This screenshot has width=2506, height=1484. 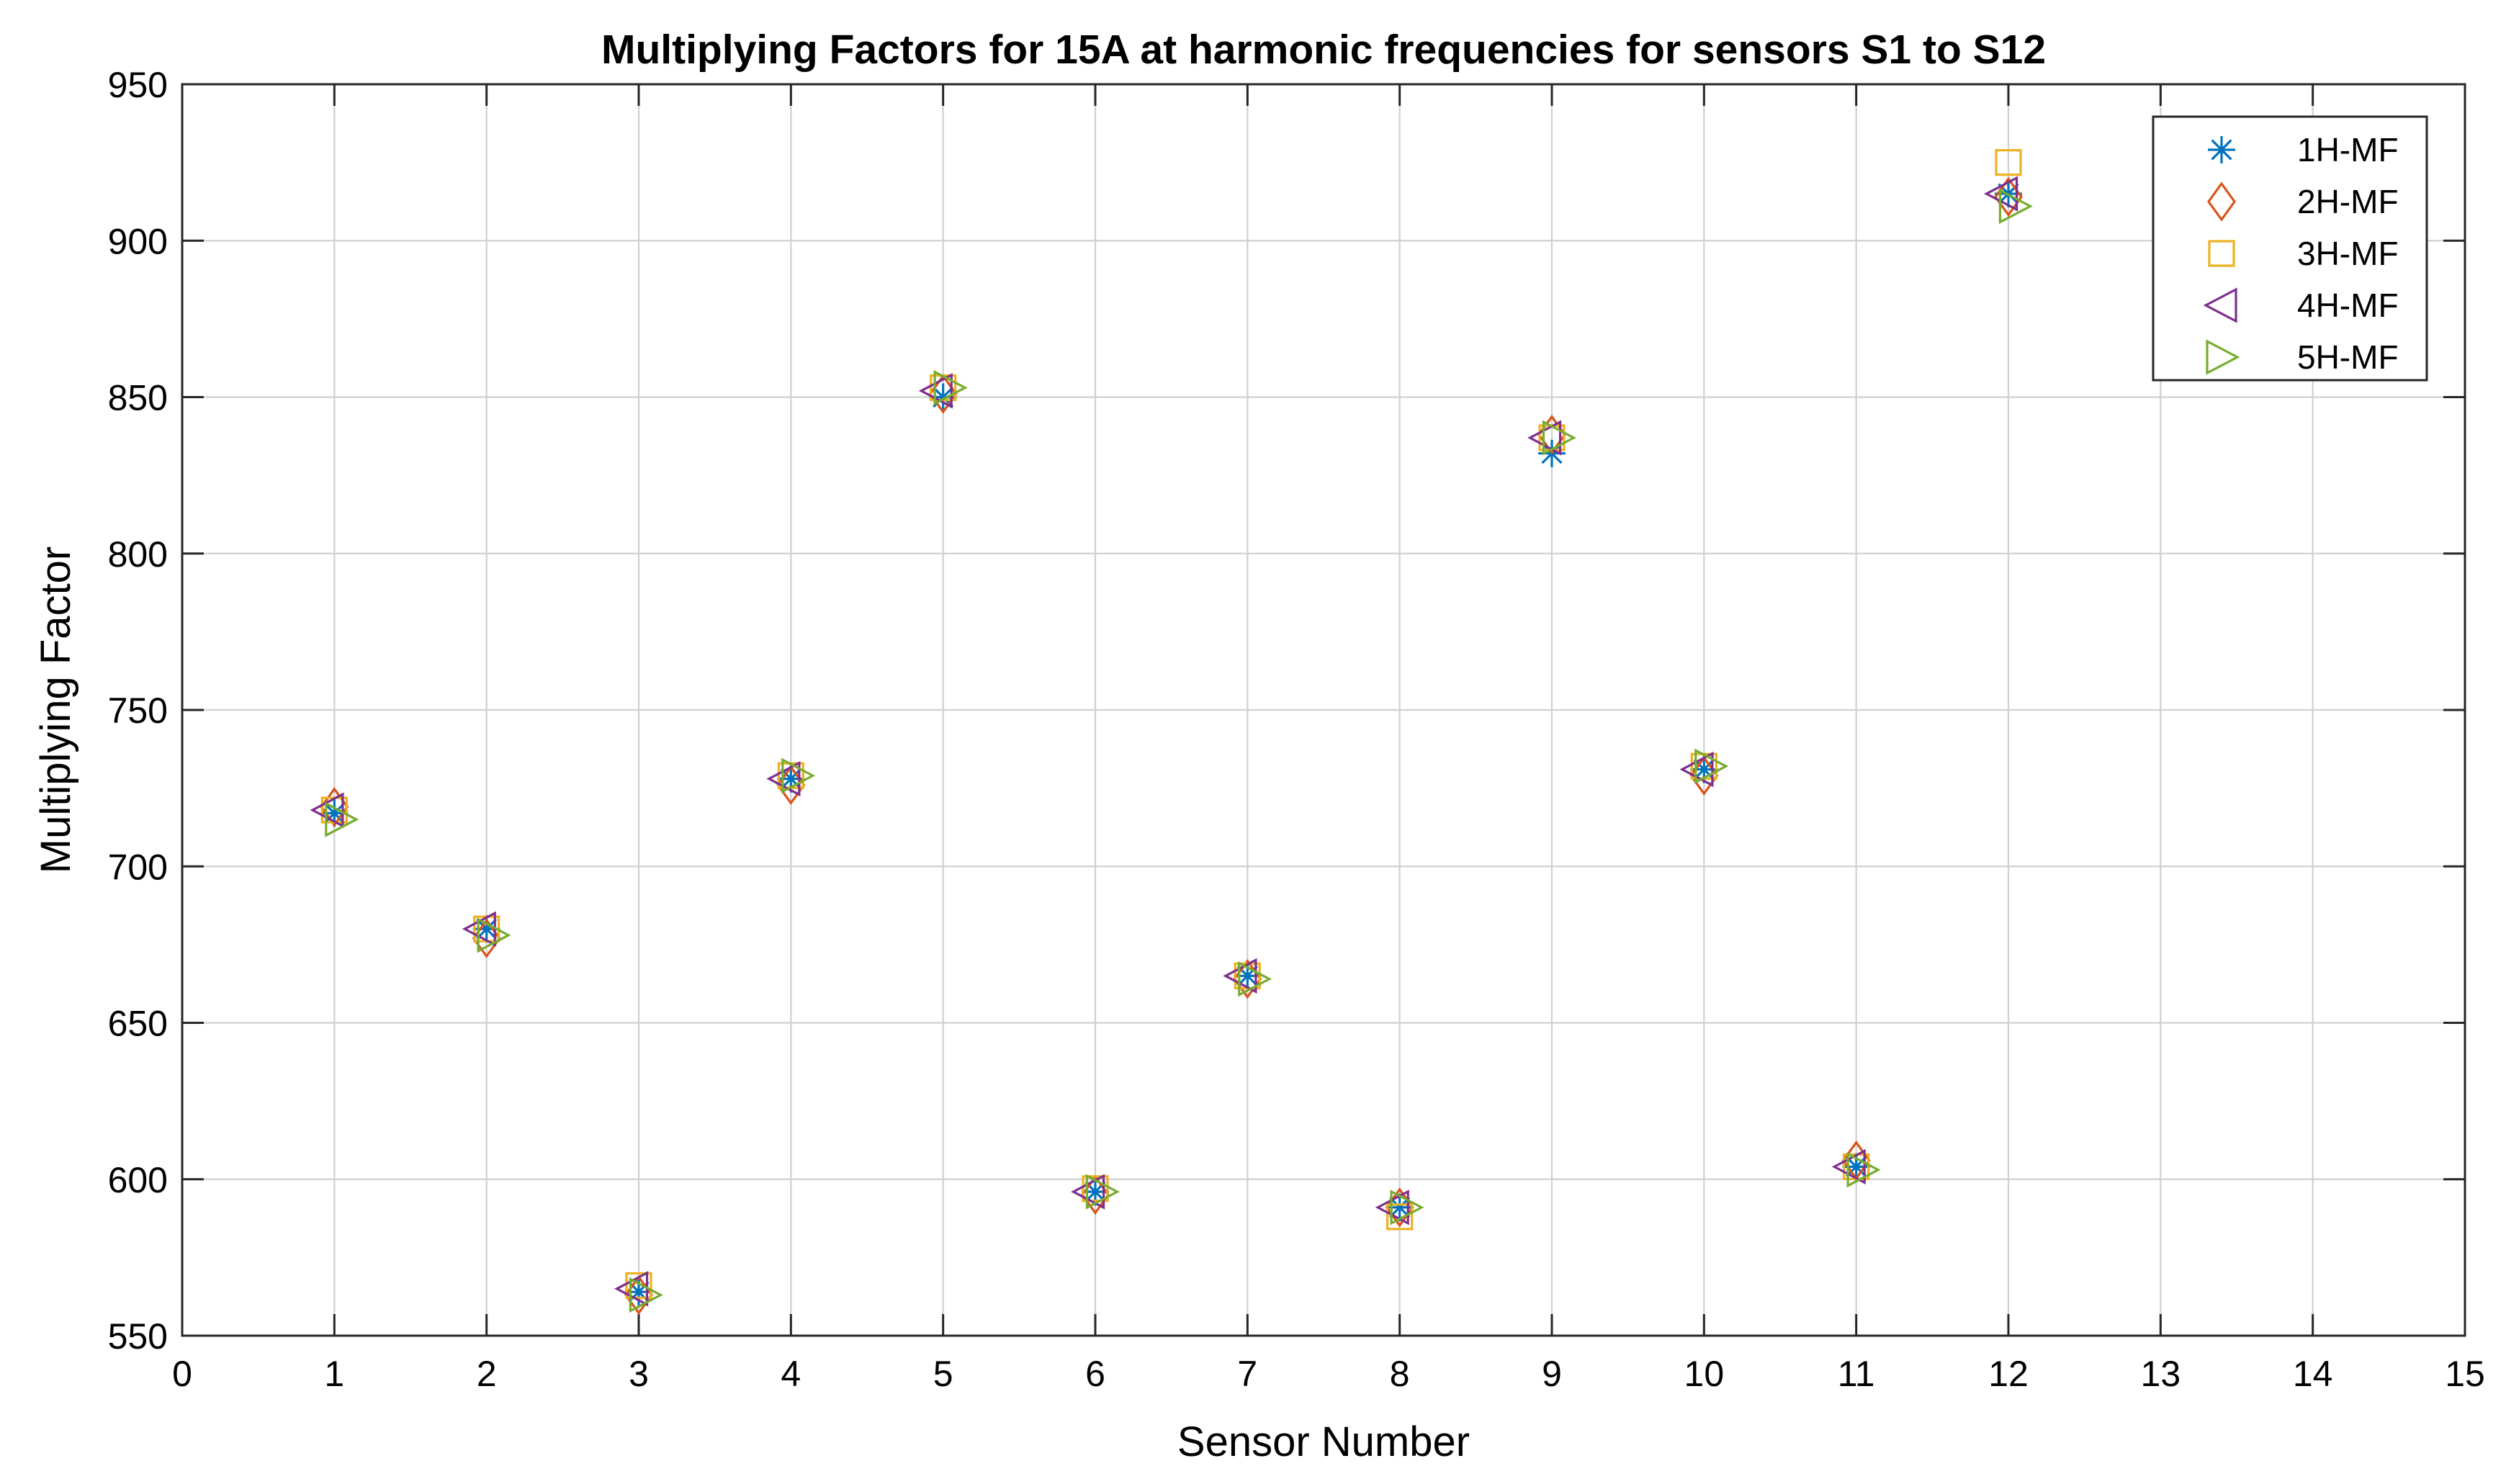 What do you see at coordinates (1400, 1374) in the screenshot?
I see `x-tick-label: 8` at bounding box center [1400, 1374].